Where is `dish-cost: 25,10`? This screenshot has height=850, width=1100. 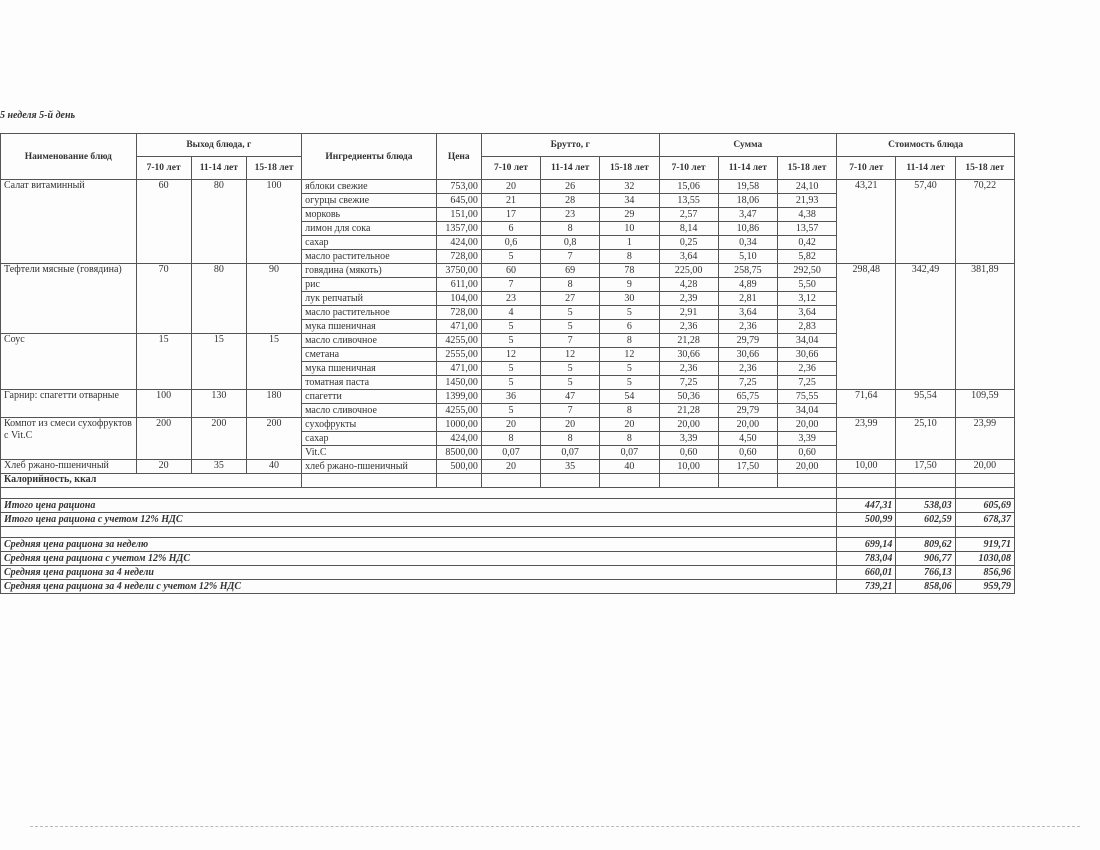 dish-cost: 25,10 is located at coordinates (925, 438).